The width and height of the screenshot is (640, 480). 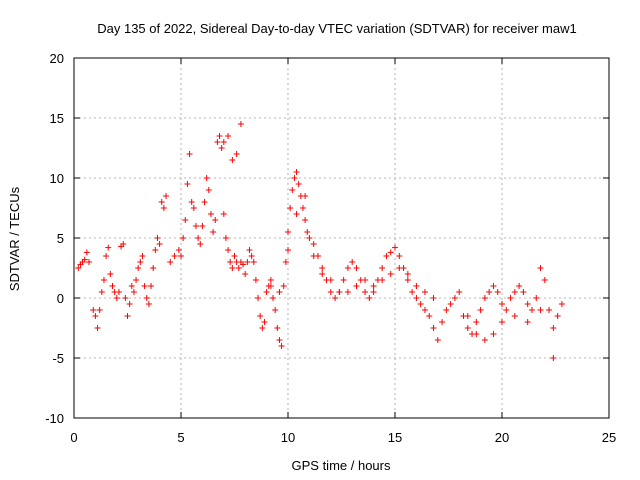 I want to click on y-tick-label: -5, so click(x=58, y=358).